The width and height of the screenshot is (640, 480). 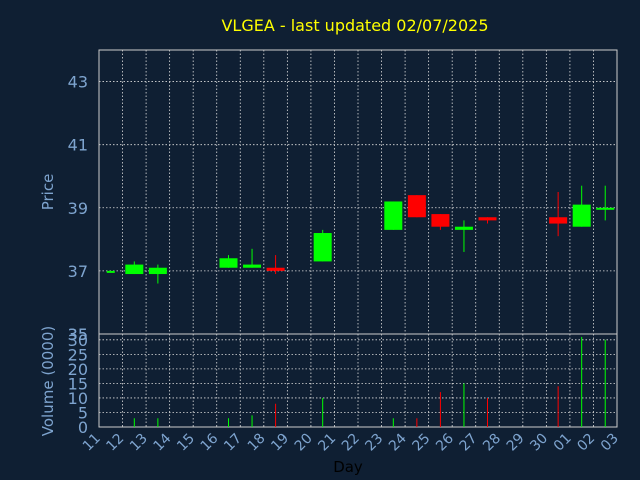 What do you see at coordinates (78, 82) in the screenshot?
I see `price-tick-label: 43` at bounding box center [78, 82].